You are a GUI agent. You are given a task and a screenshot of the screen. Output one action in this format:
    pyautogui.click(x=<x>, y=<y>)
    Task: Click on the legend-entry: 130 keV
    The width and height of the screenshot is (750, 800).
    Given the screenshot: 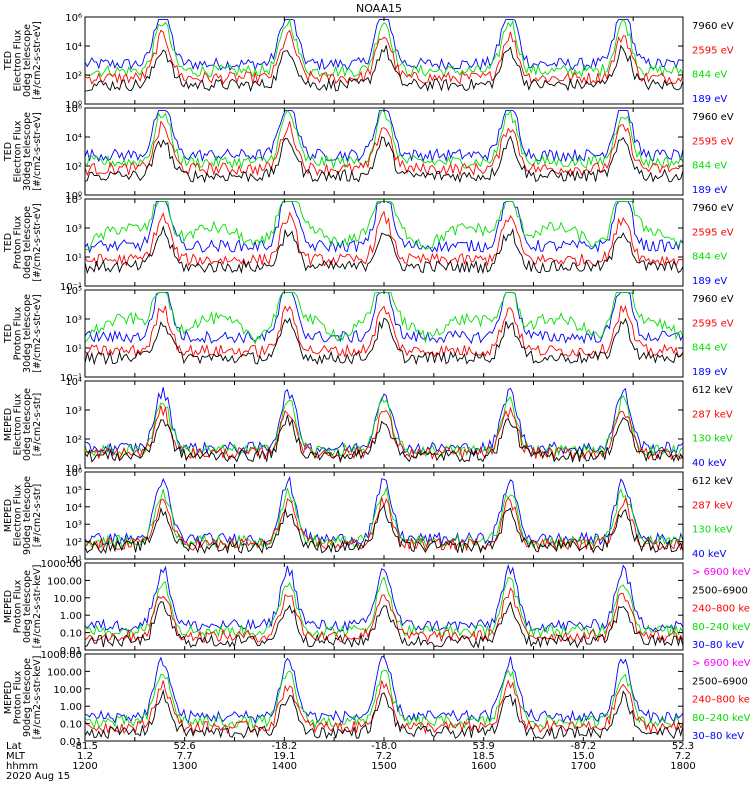 What is the action you would take?
    pyautogui.click(x=712, y=439)
    